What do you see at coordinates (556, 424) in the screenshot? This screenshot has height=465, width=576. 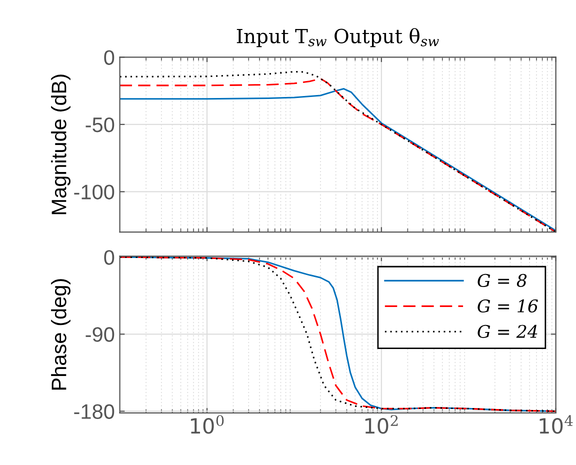 I see `x-tick-label: 10$^{4}$` at bounding box center [556, 424].